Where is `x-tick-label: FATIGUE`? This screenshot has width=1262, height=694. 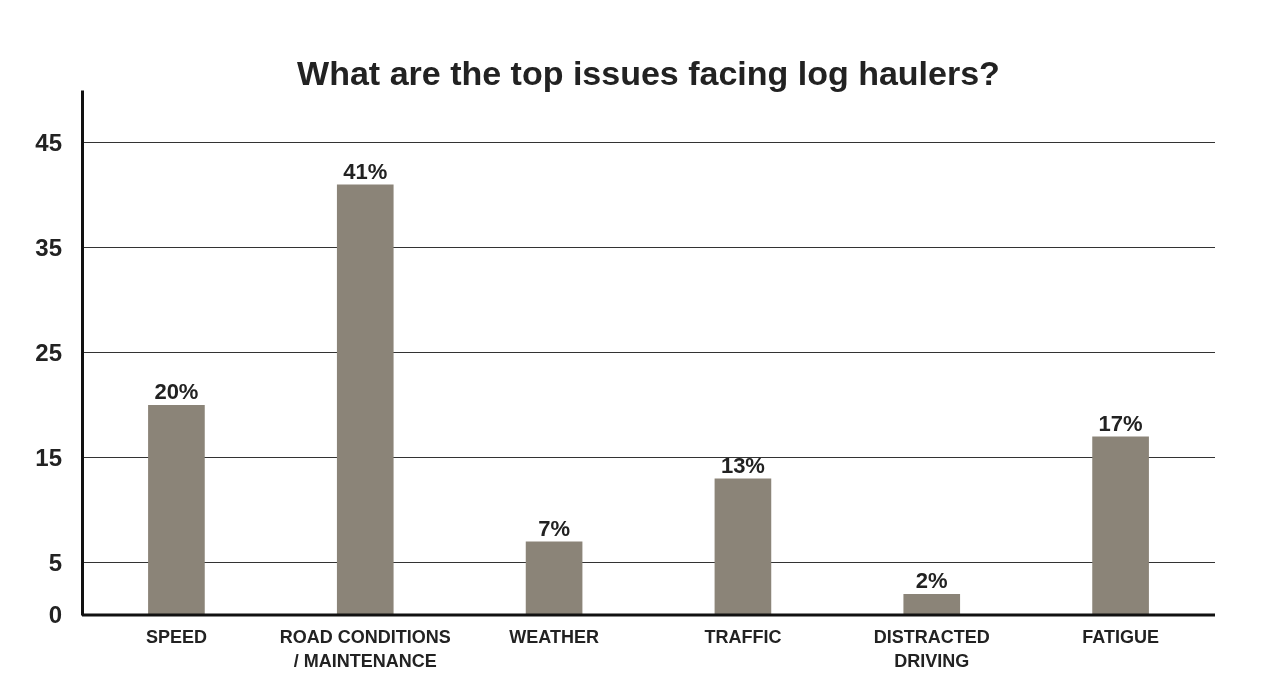
x-tick-label: FATIGUE is located at coordinates (1120, 637).